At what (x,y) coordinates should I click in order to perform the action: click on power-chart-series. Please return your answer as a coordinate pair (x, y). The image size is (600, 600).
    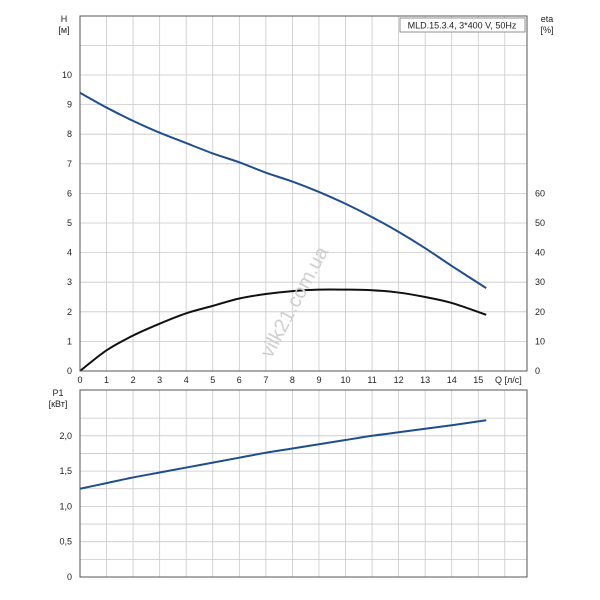
    Looking at the image, I should click on (283, 454).